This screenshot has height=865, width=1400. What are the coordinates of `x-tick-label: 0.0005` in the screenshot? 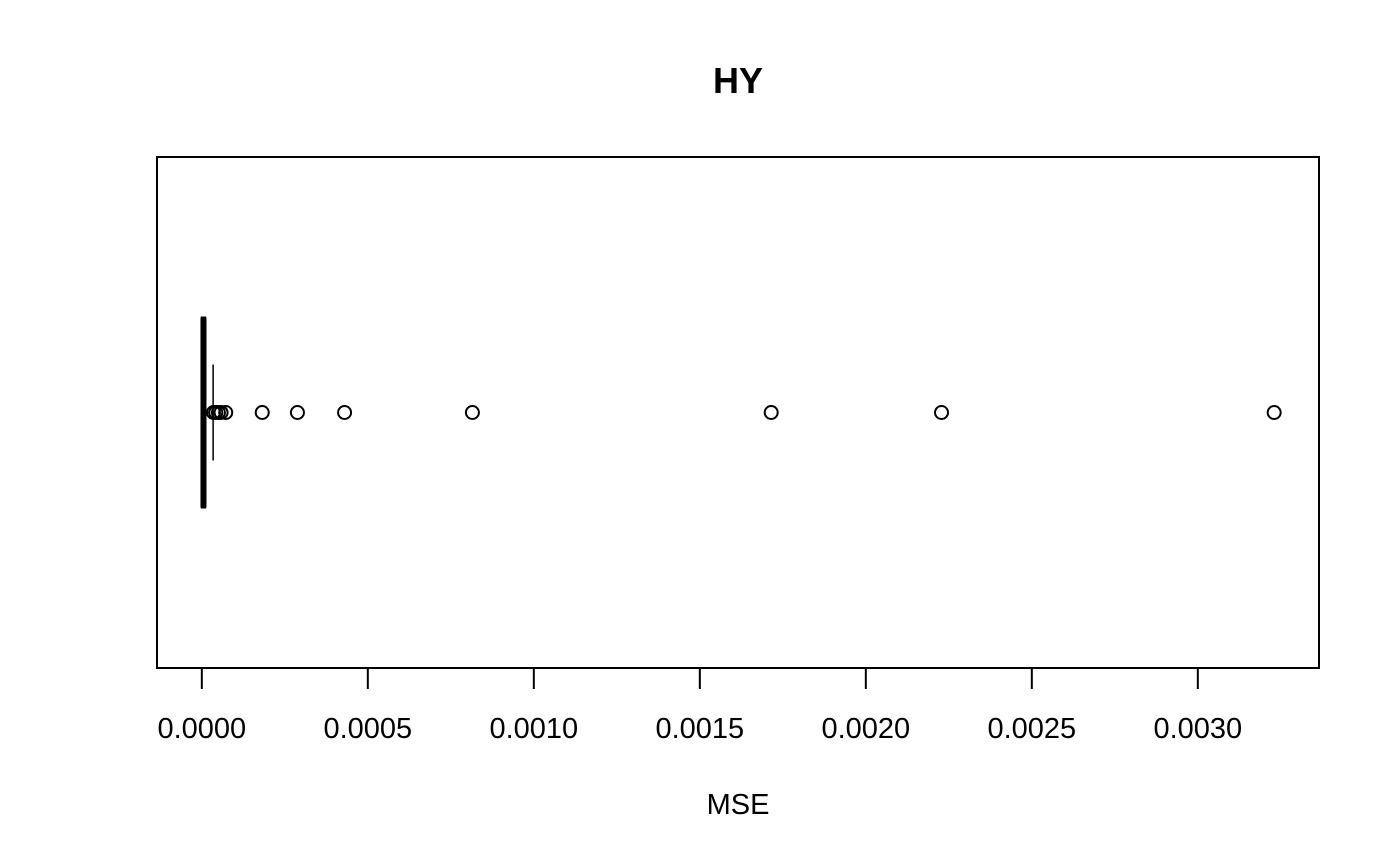 It's located at (367, 729).